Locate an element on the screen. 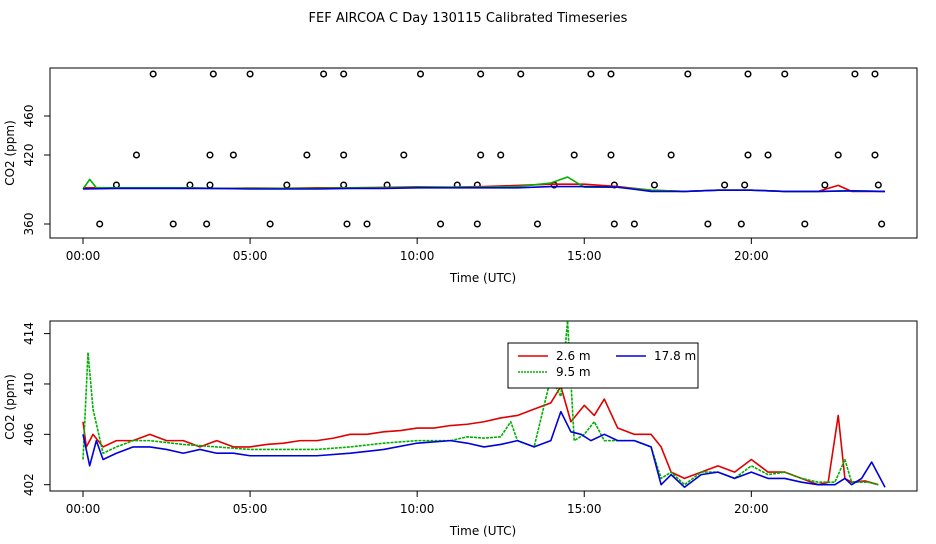  top-series-lines is located at coordinates (484, 184).